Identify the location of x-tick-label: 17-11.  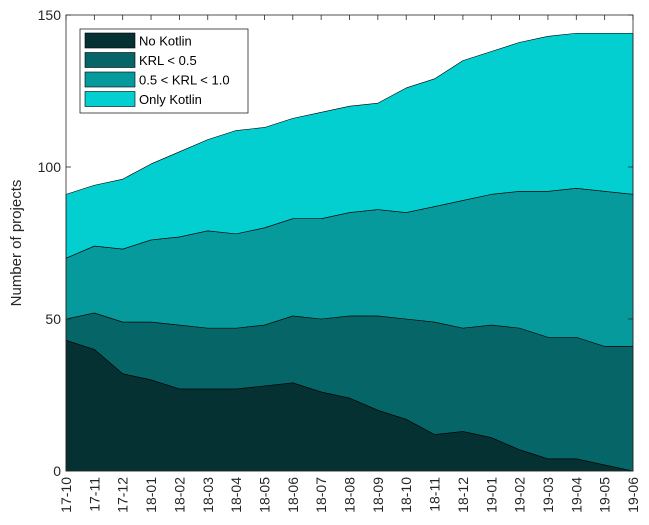
(94, 494).